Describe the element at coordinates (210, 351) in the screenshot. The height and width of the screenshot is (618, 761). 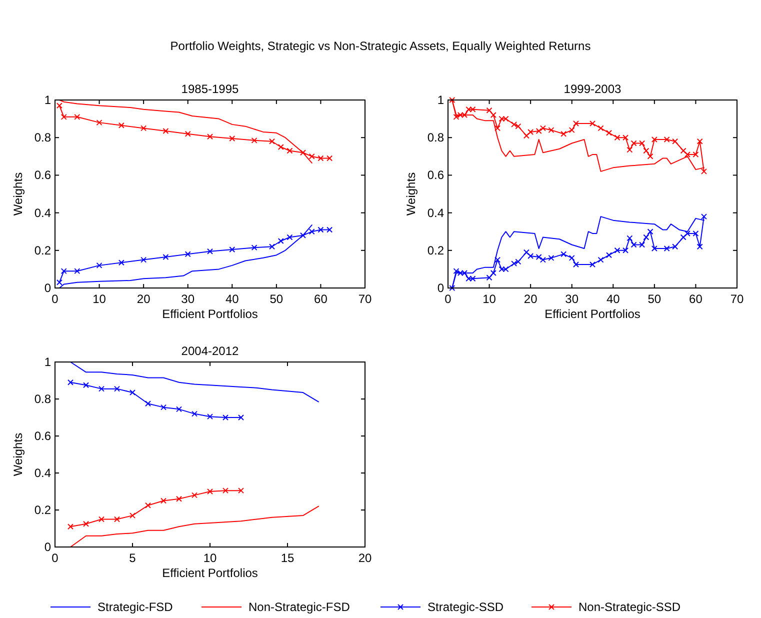
I see `chart-title: 2004-2012` at that location.